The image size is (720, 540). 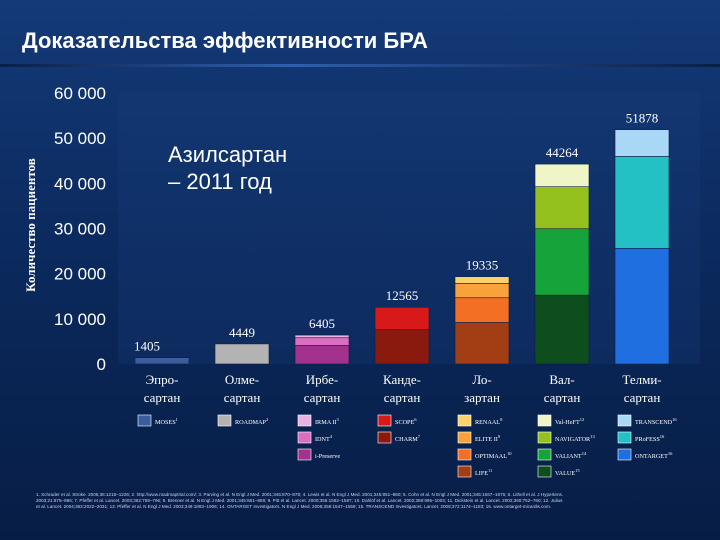 I want to click on legend-label: ROADMAP2, so click(x=251, y=421).